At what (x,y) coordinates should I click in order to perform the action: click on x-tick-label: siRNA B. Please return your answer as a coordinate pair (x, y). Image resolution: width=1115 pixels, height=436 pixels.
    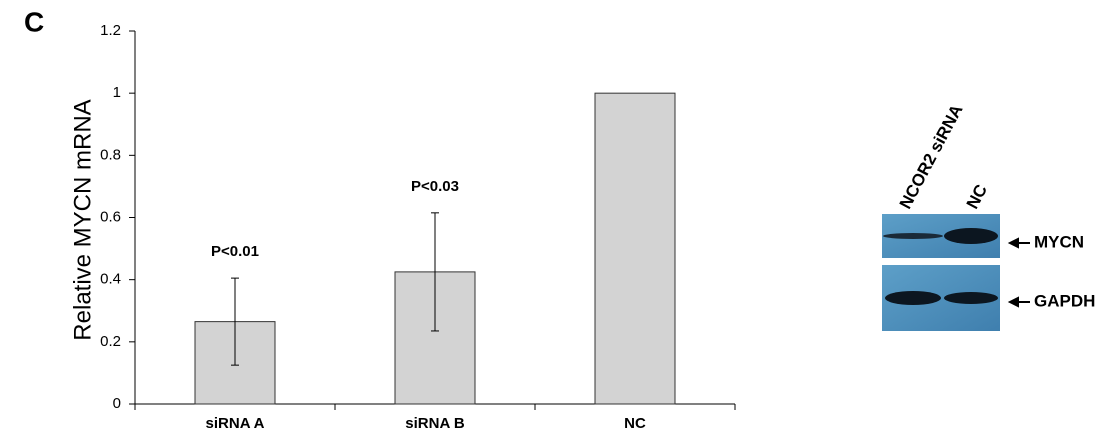
    Looking at the image, I should click on (435, 423).